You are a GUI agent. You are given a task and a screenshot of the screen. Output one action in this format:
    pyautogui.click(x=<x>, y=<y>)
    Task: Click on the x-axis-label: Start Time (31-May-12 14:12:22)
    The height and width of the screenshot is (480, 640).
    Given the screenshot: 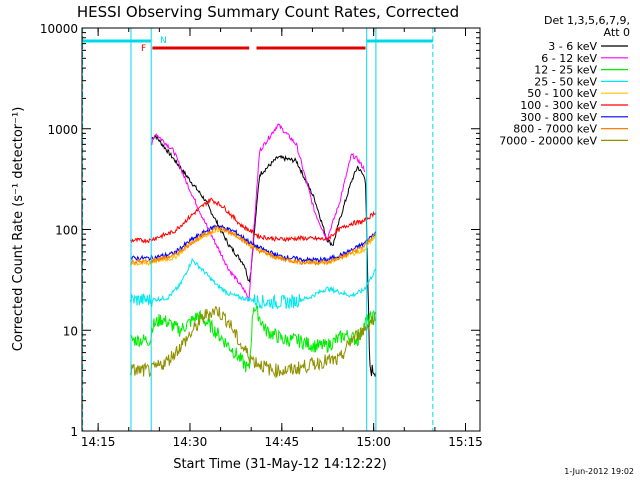 What is the action you would take?
    pyautogui.click(x=280, y=464)
    